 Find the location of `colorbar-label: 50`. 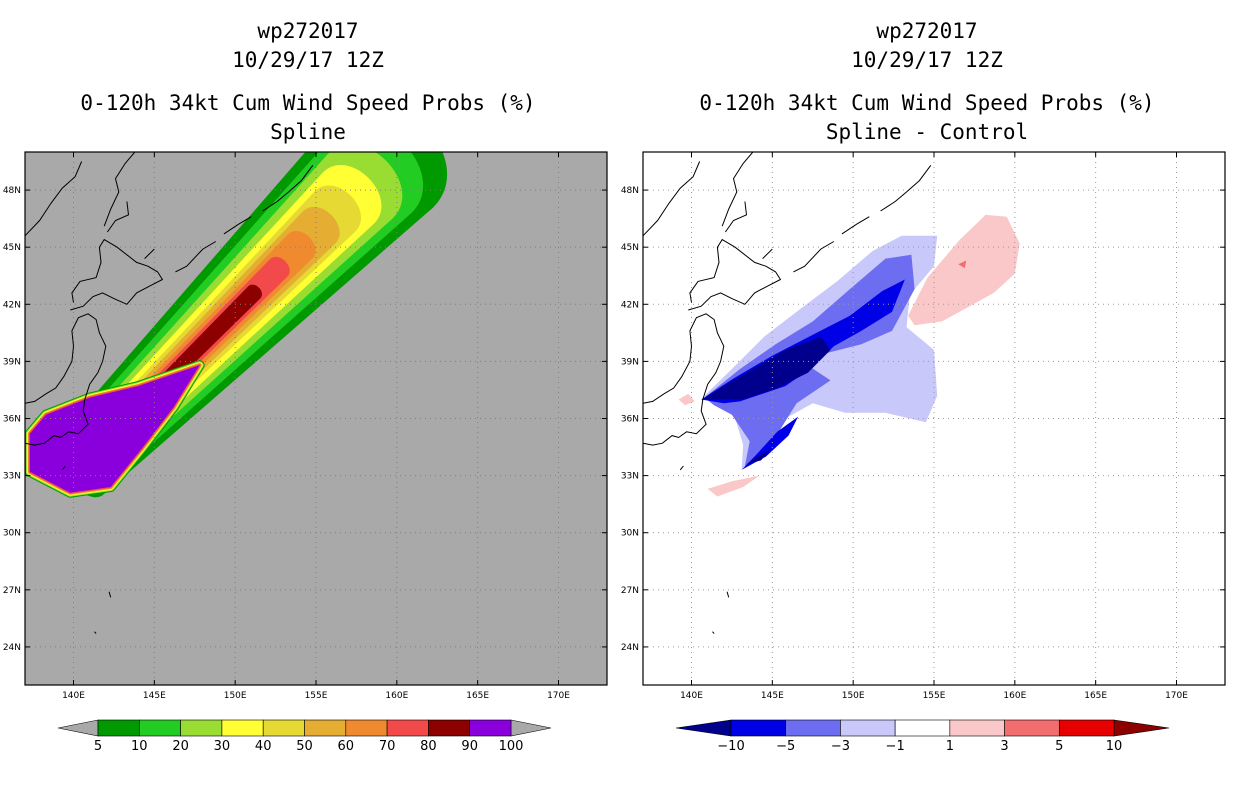

colorbar-label: 50 is located at coordinates (304, 746).